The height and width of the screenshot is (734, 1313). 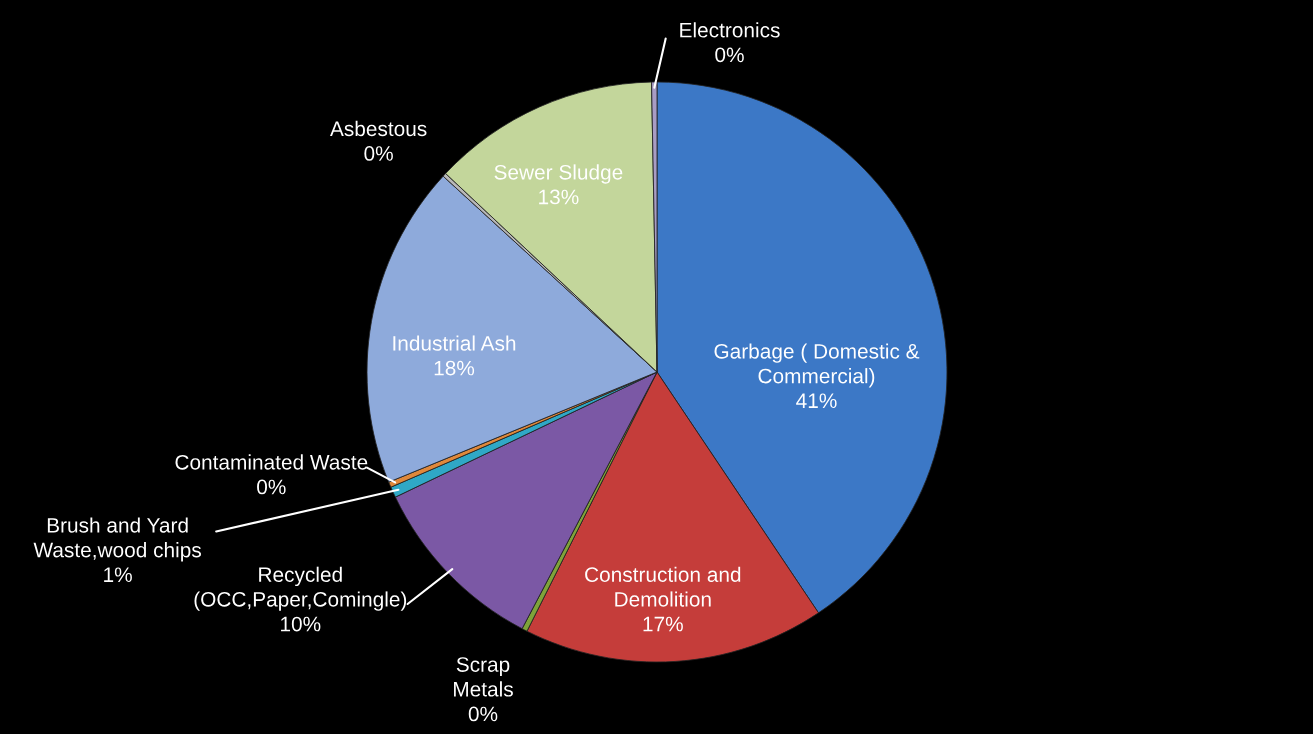 What do you see at coordinates (117, 539) in the screenshot?
I see `slice-label: Brush and Yard Waste,wood chips` at bounding box center [117, 539].